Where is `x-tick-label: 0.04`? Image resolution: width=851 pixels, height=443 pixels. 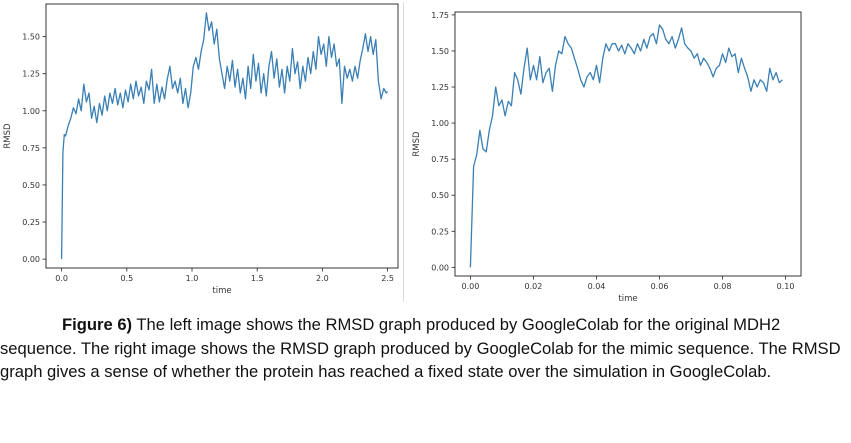 x-tick-label: 0.04 is located at coordinates (597, 286).